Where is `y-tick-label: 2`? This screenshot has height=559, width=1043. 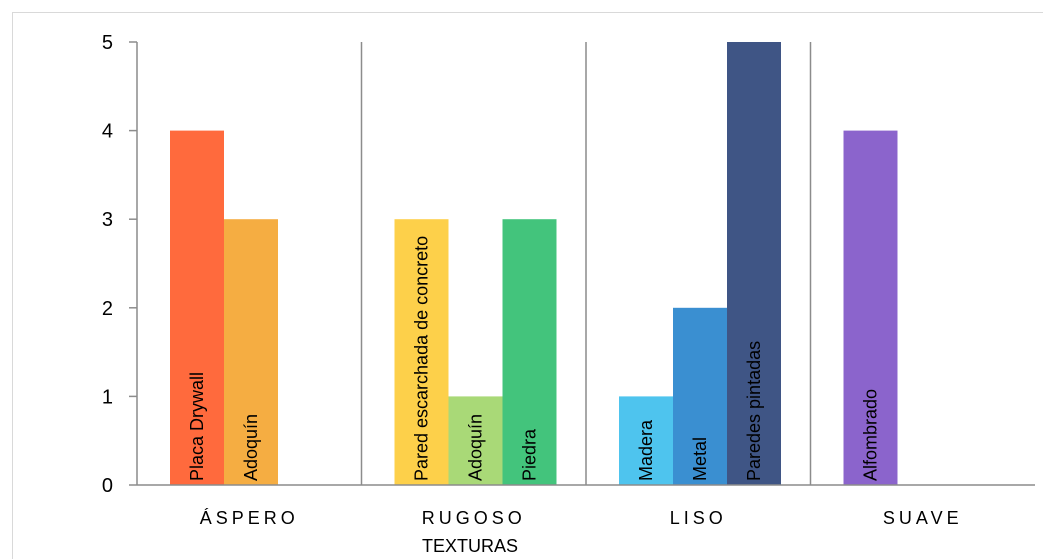
y-tick-label: 2 is located at coordinates (107, 309).